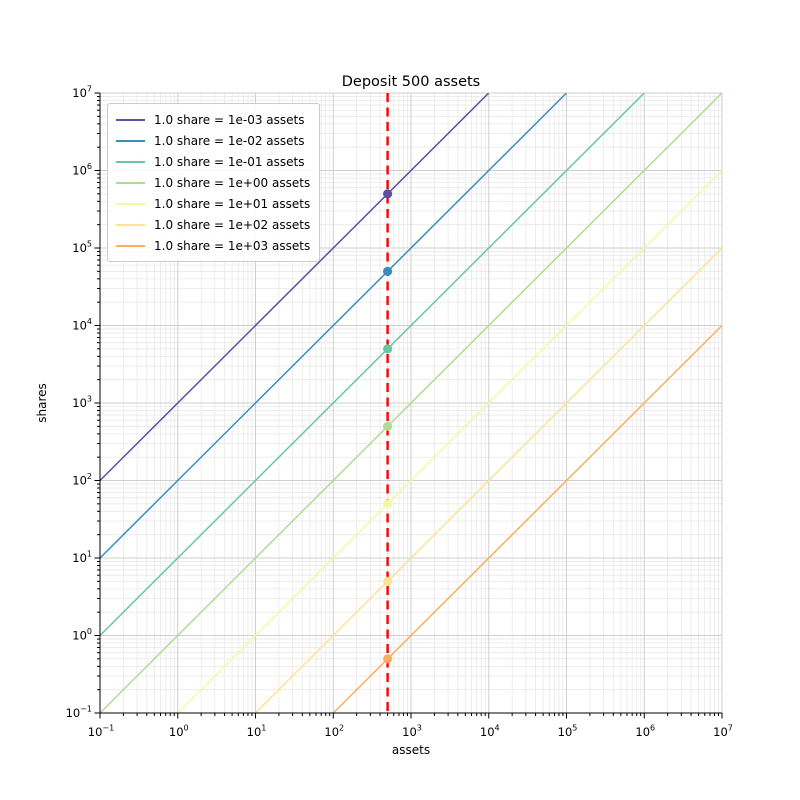 The height and width of the screenshot is (800, 800). Describe the element at coordinates (42, 403) in the screenshot. I see `y-axis-label: shares` at that location.